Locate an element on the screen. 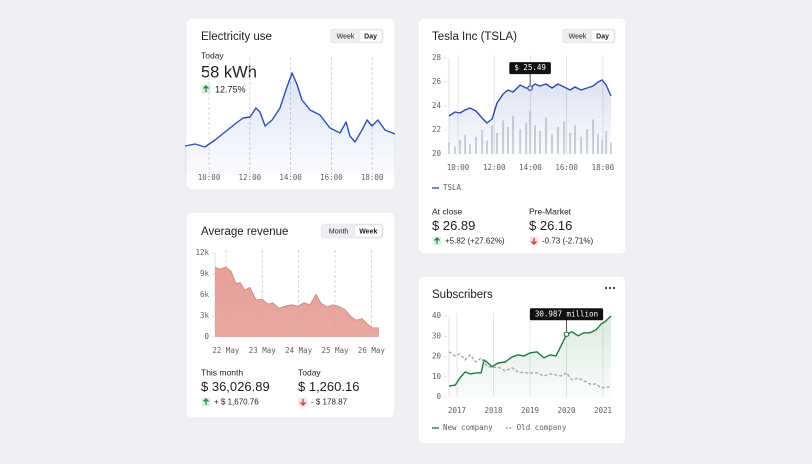  x-tick-label: 22 May is located at coordinates (226, 350).